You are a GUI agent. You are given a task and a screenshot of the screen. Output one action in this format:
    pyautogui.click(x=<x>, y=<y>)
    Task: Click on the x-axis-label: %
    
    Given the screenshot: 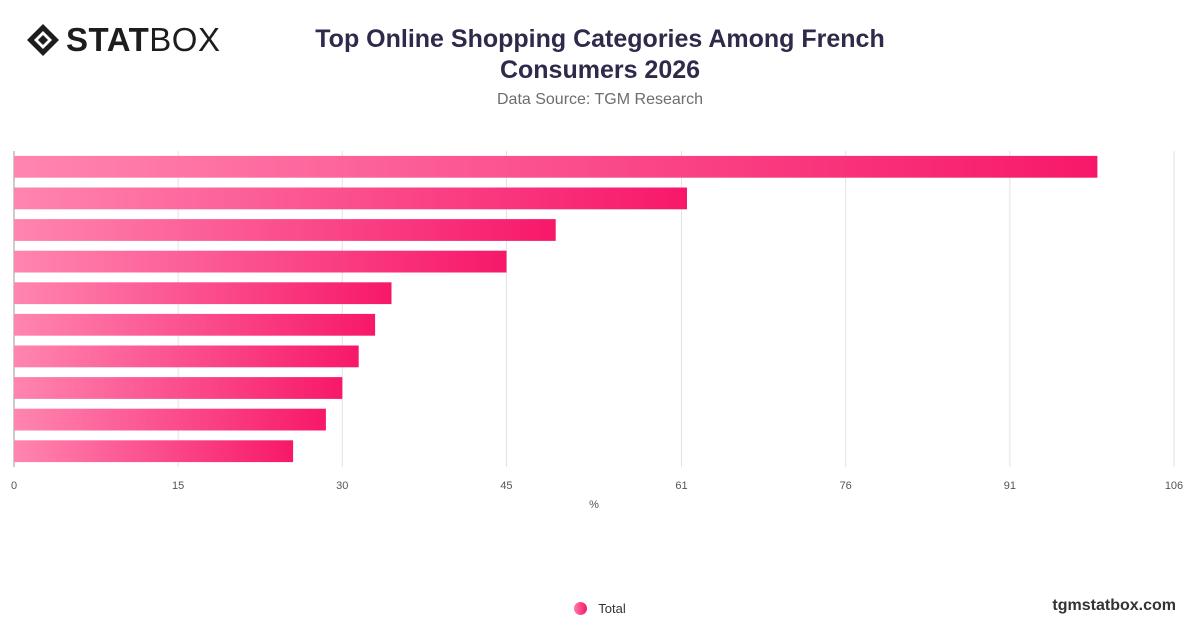 What is the action you would take?
    pyautogui.click(x=594, y=505)
    